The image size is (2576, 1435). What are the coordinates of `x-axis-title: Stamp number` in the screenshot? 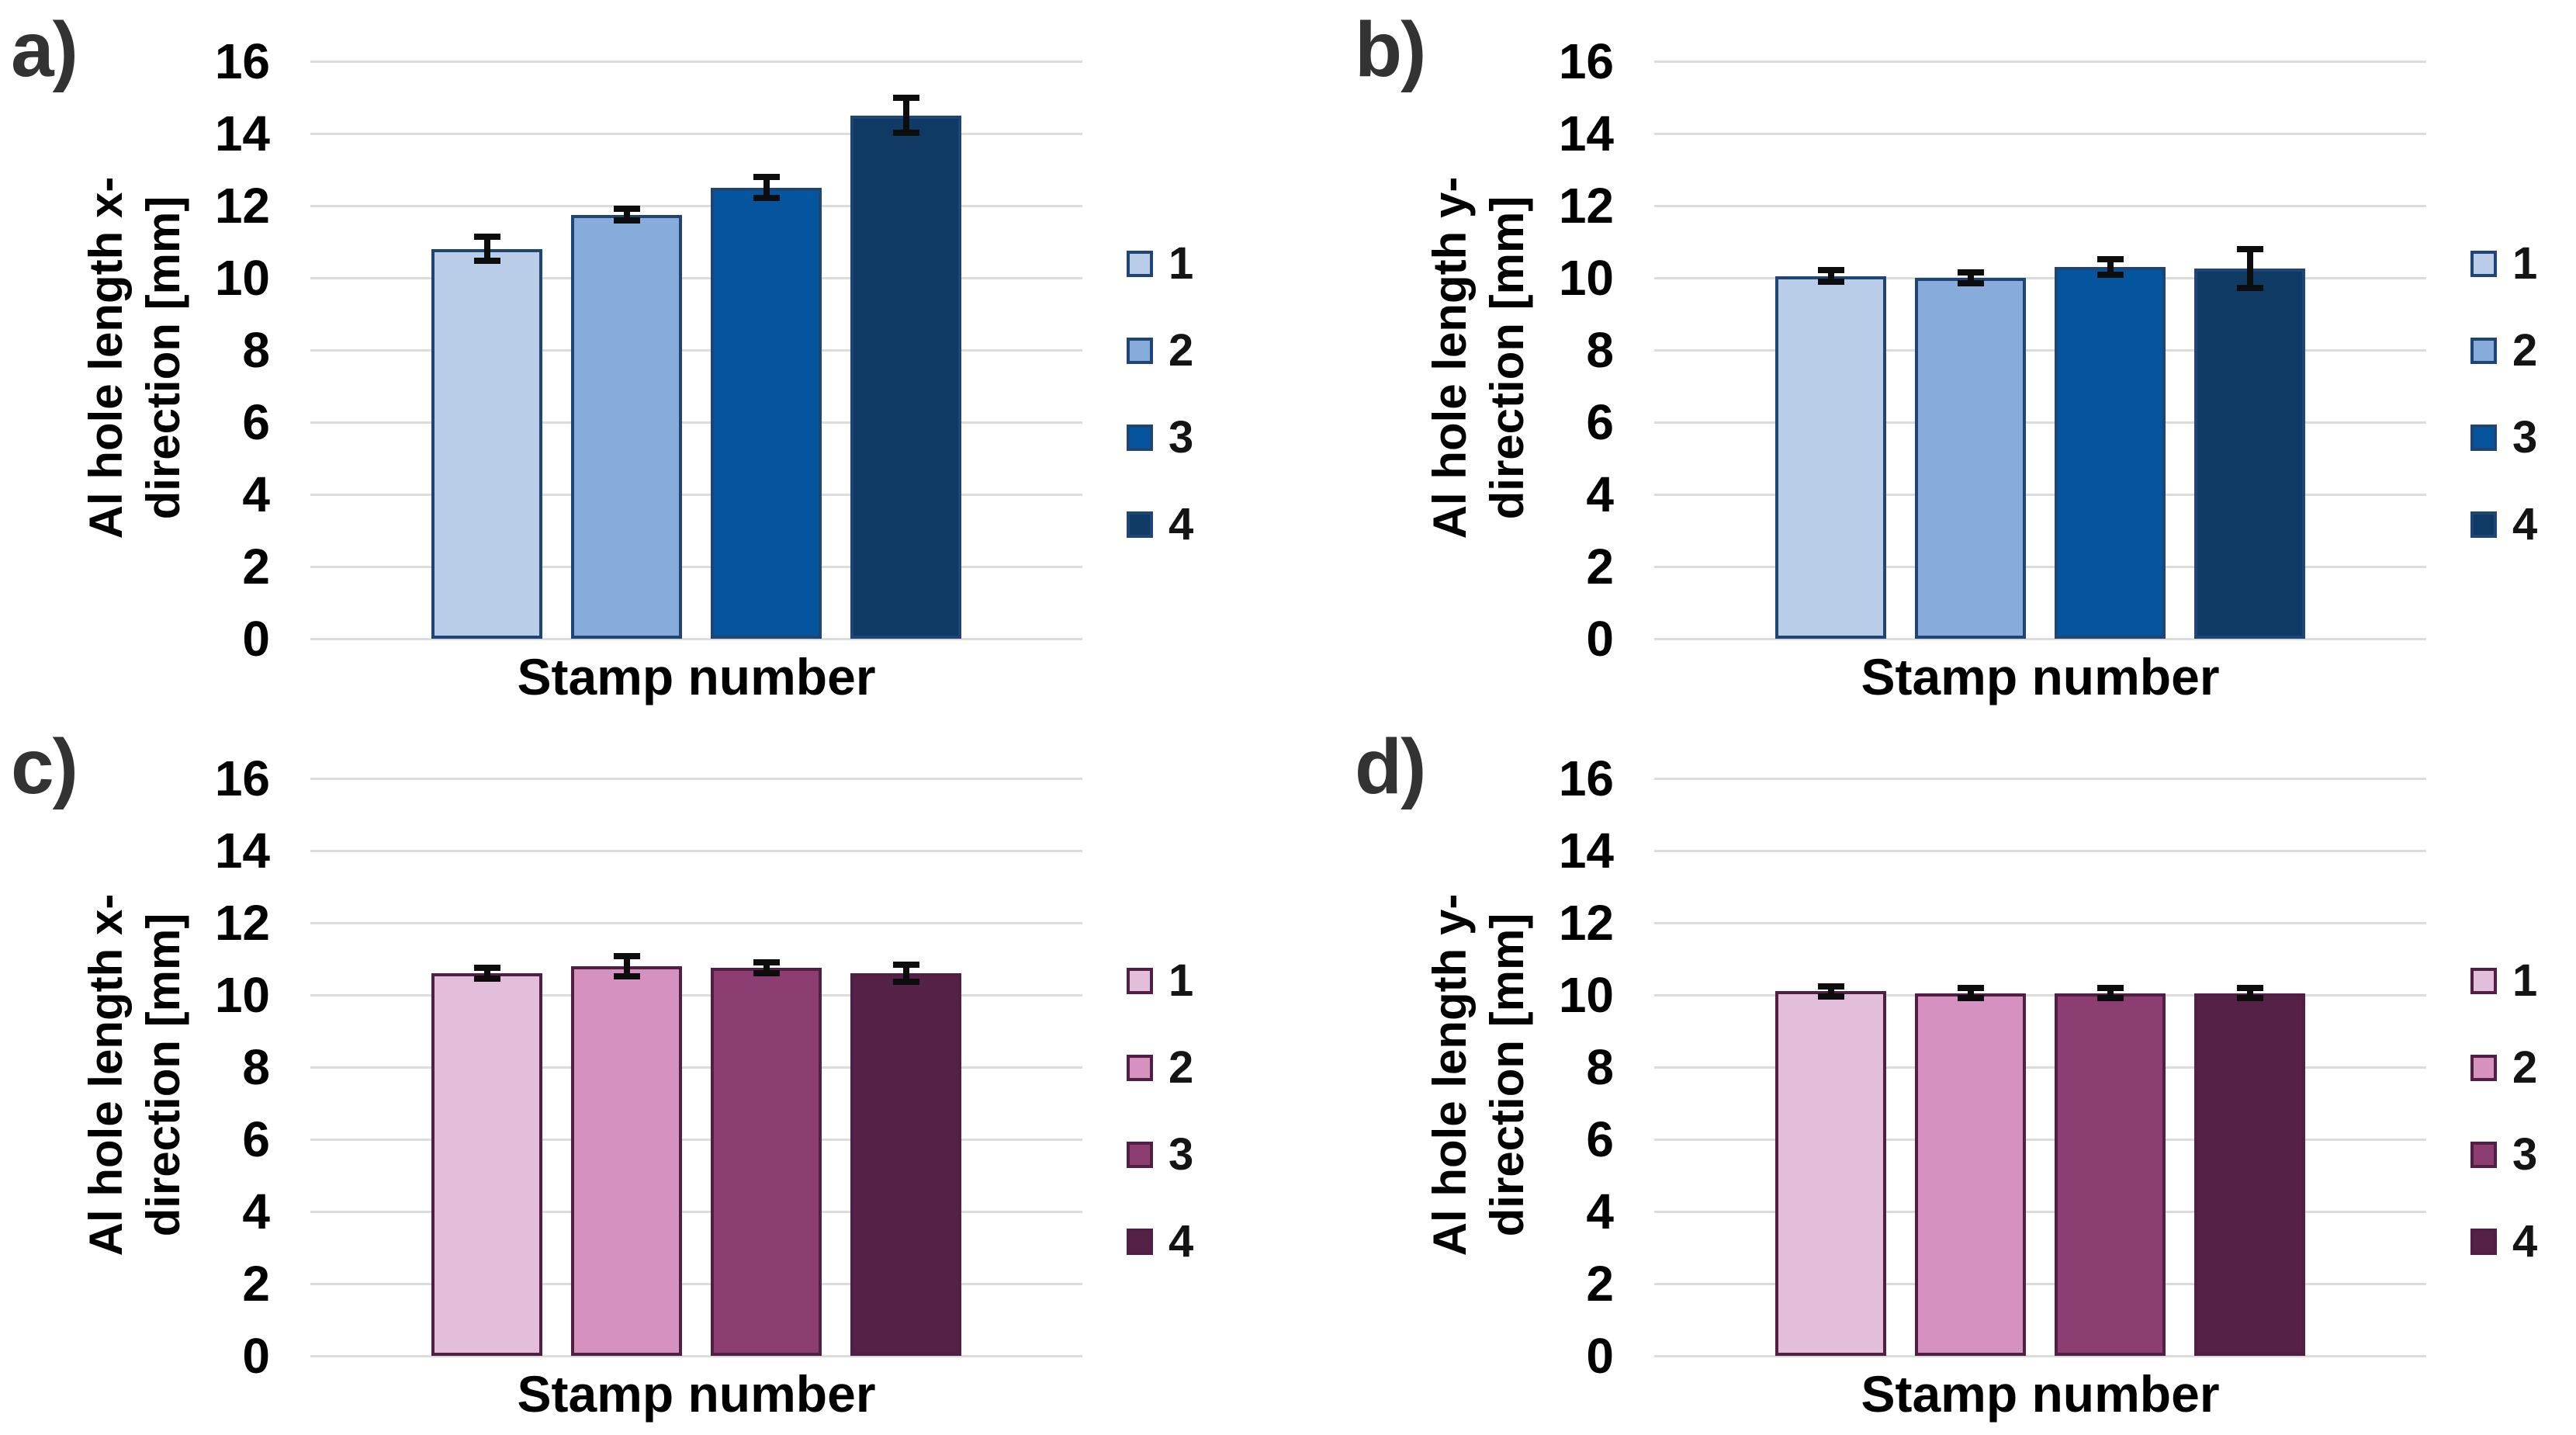 It's located at (2040, 676).